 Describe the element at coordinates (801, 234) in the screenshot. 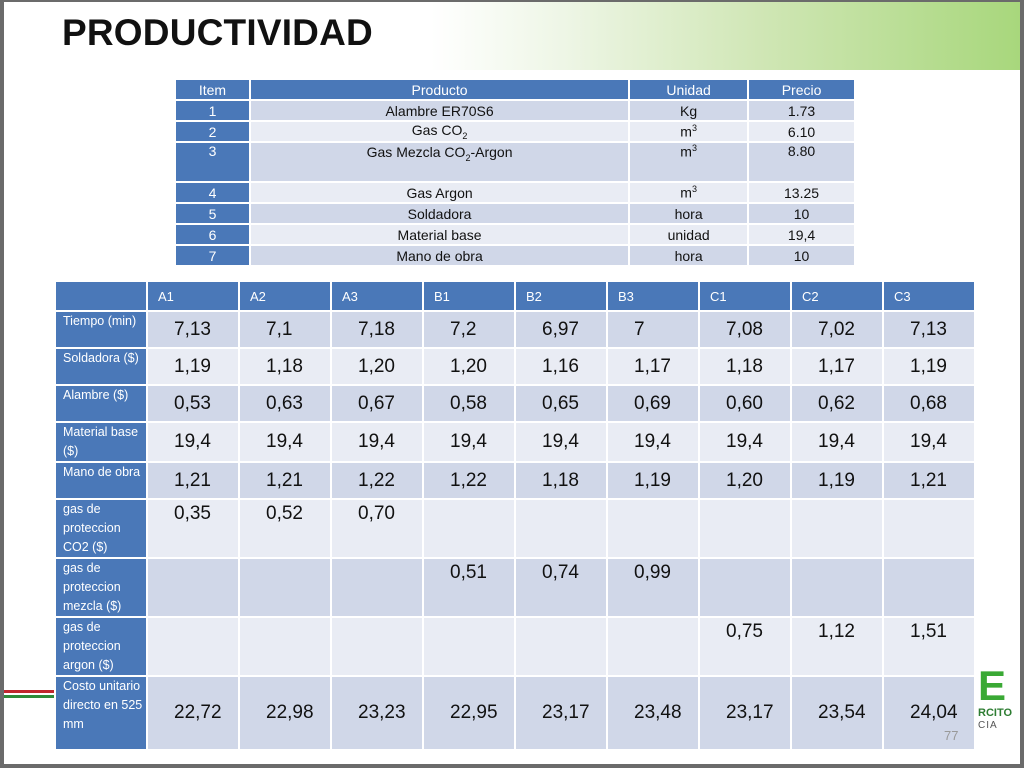

I see `precio-cell: 19,4` at that location.